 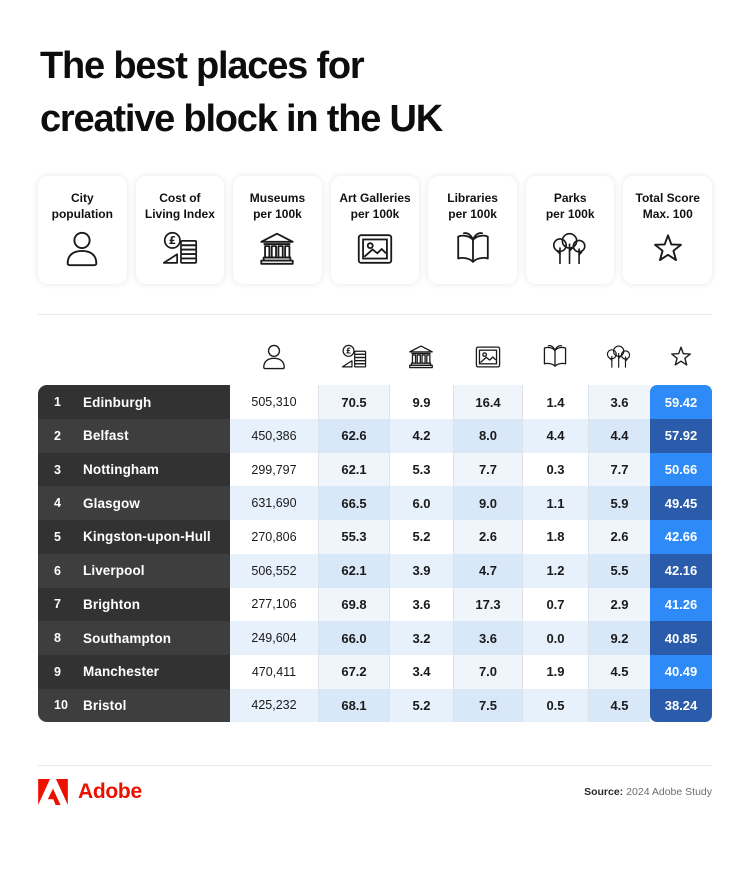 What do you see at coordinates (57, 604) in the screenshot?
I see `rank-label: 7` at bounding box center [57, 604].